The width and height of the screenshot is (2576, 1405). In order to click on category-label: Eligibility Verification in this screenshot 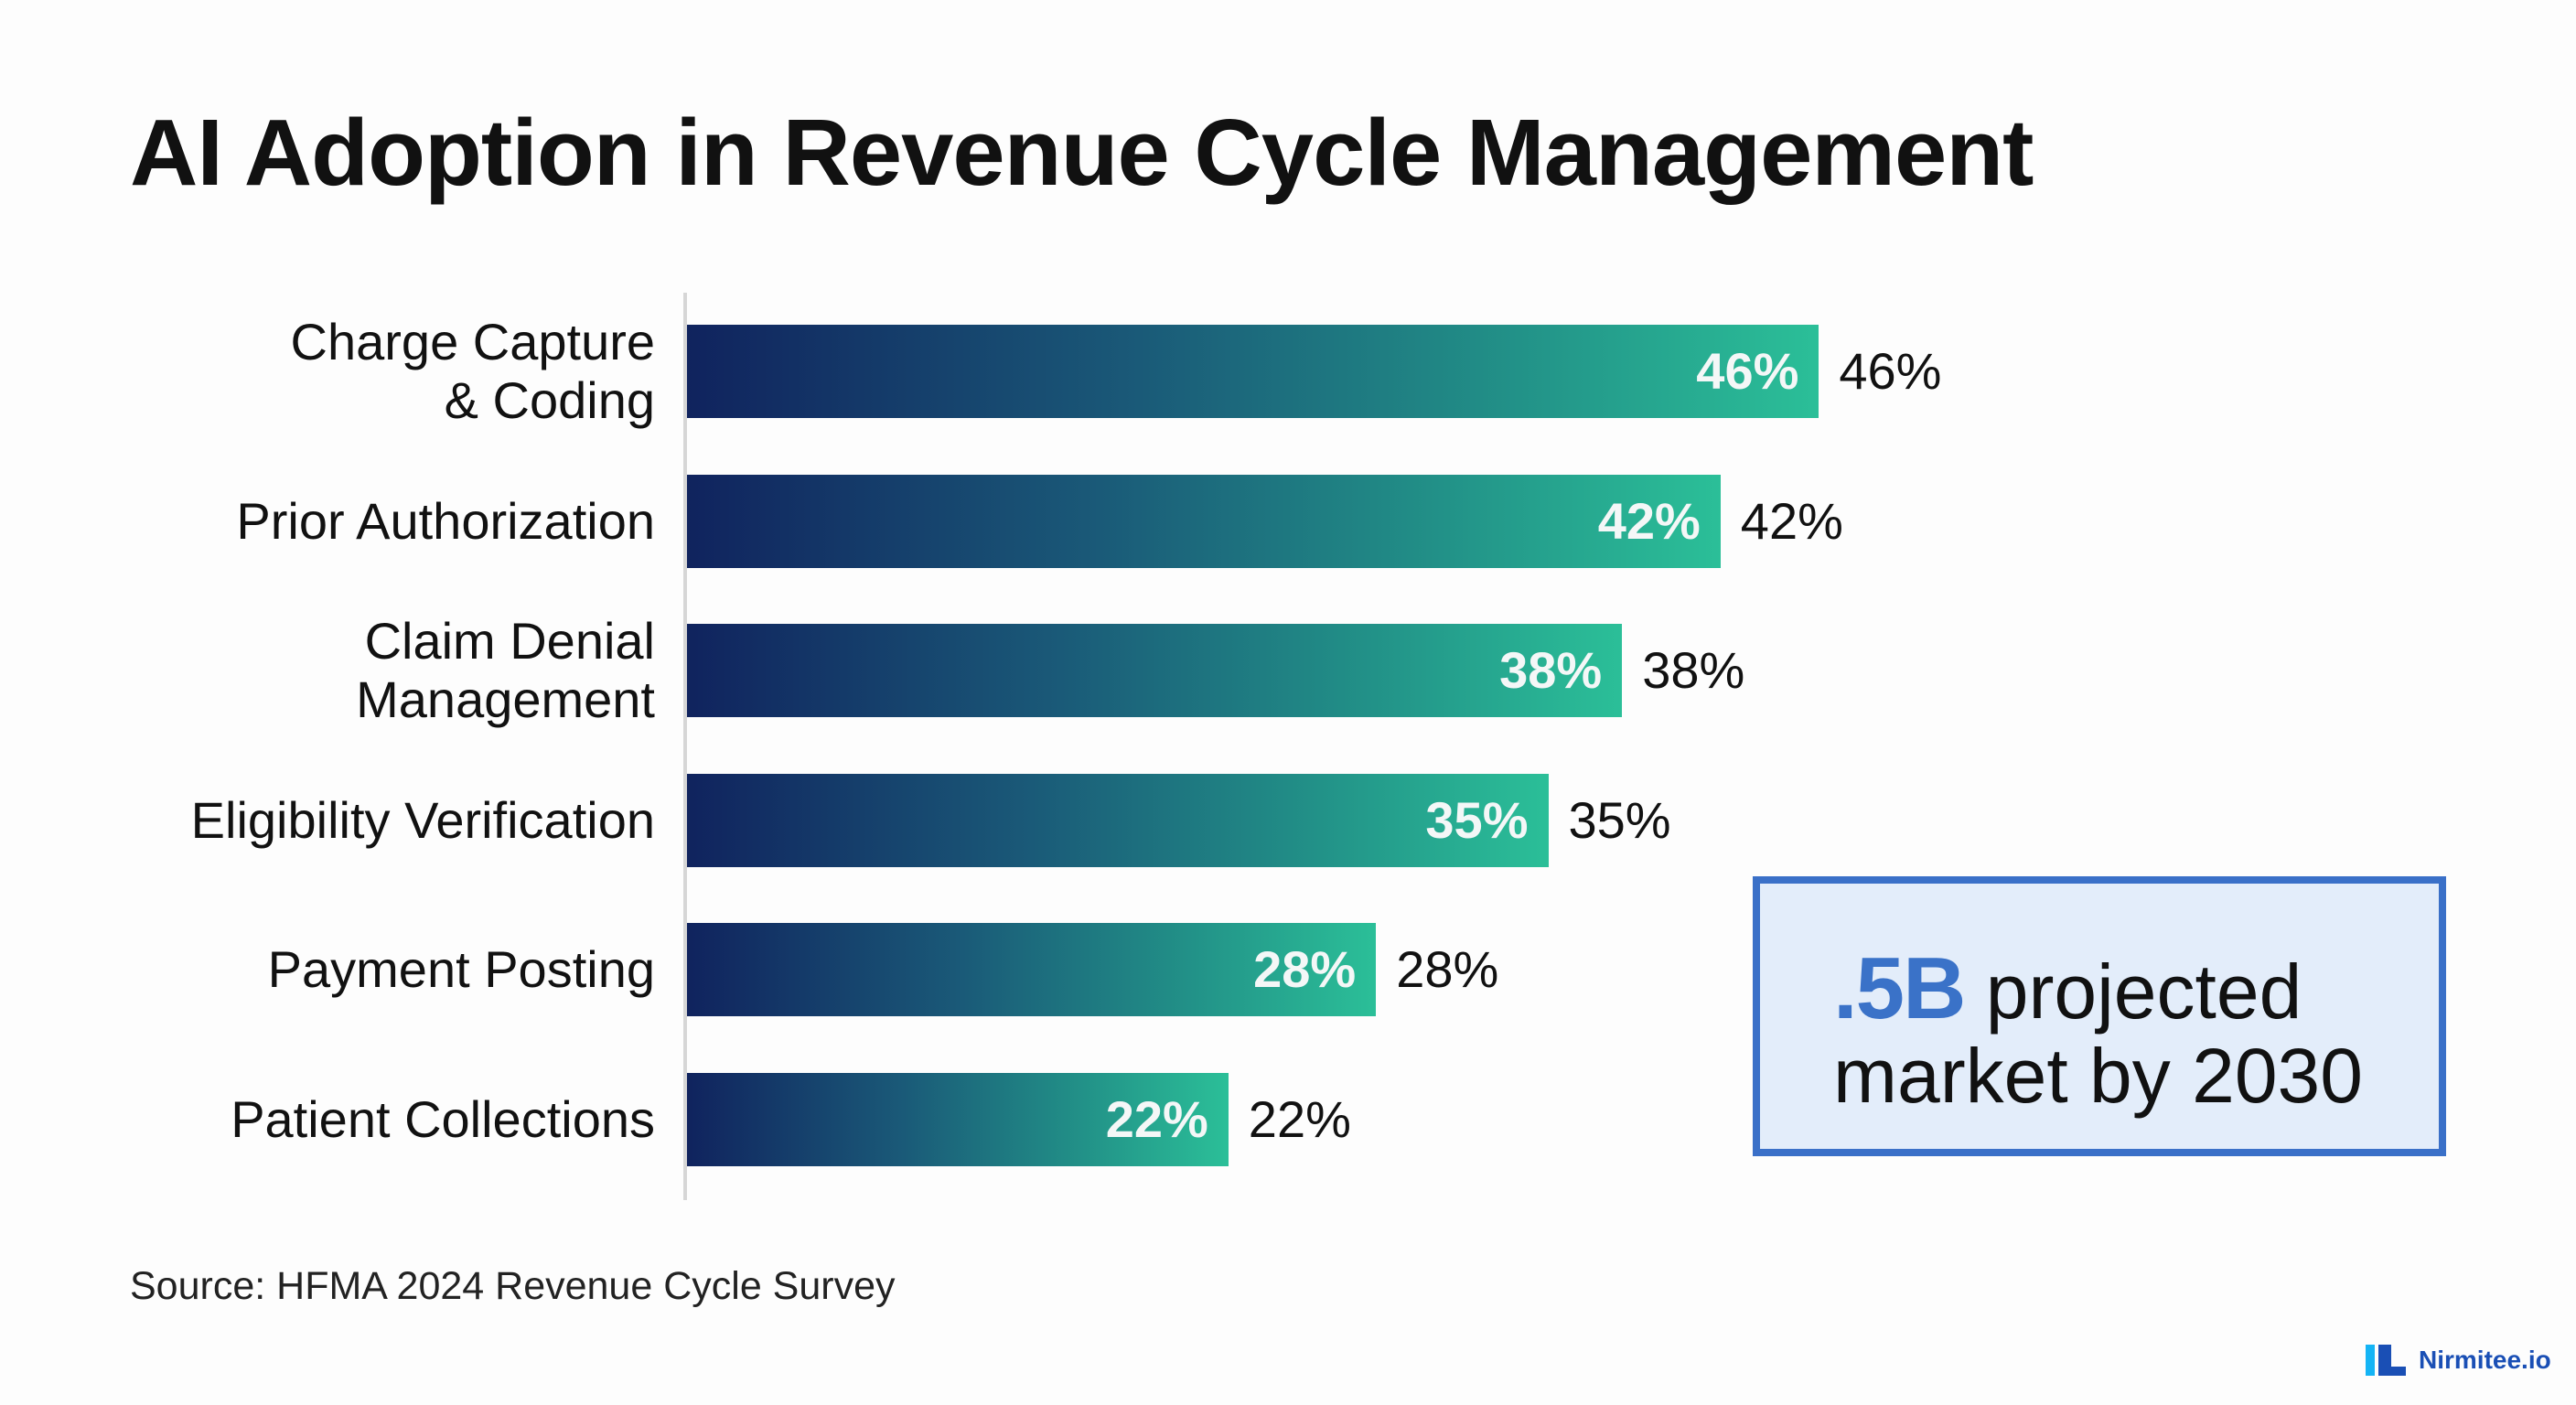, I will do `click(423, 819)`.